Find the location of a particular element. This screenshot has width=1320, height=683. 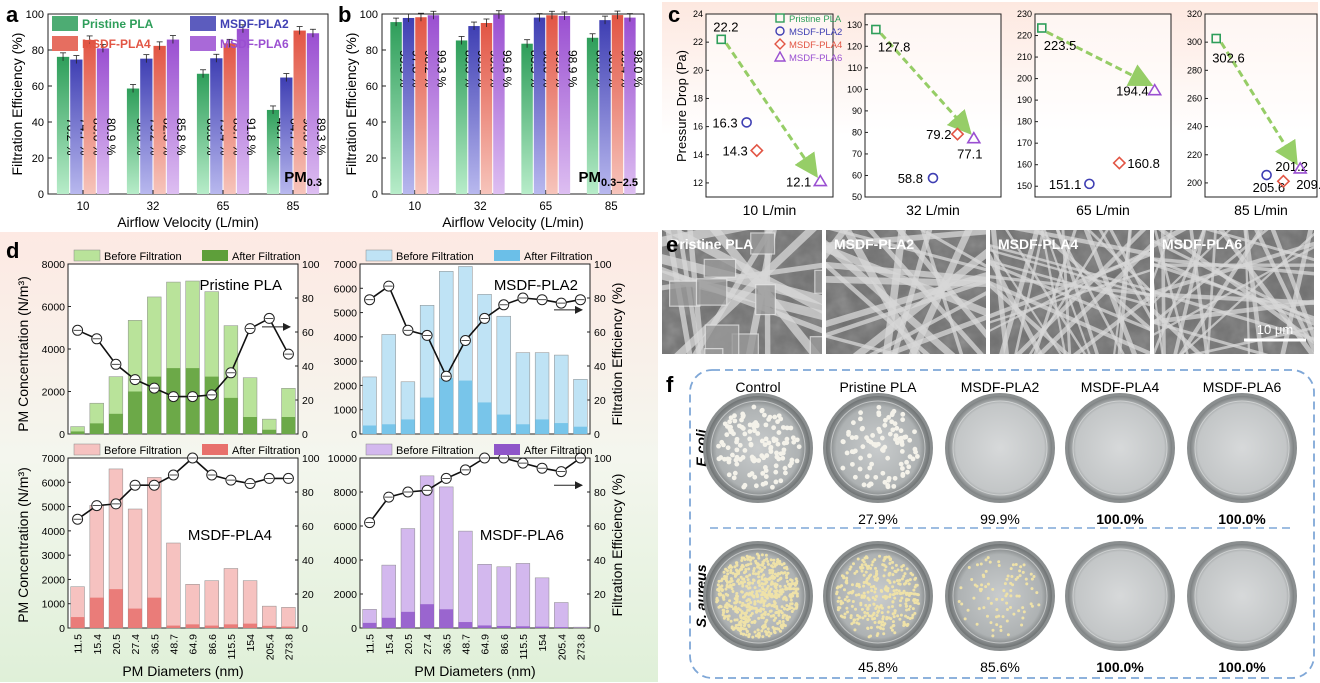

y-tick-label: 100 is located at coordinates (369, 15).